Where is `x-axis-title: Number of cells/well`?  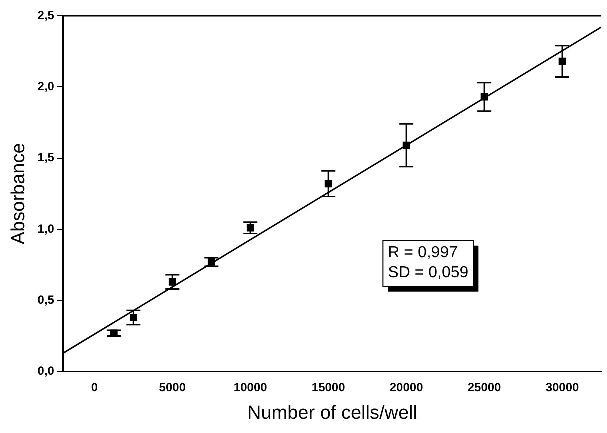 x-axis-title: Number of cells/well is located at coordinates (332, 413).